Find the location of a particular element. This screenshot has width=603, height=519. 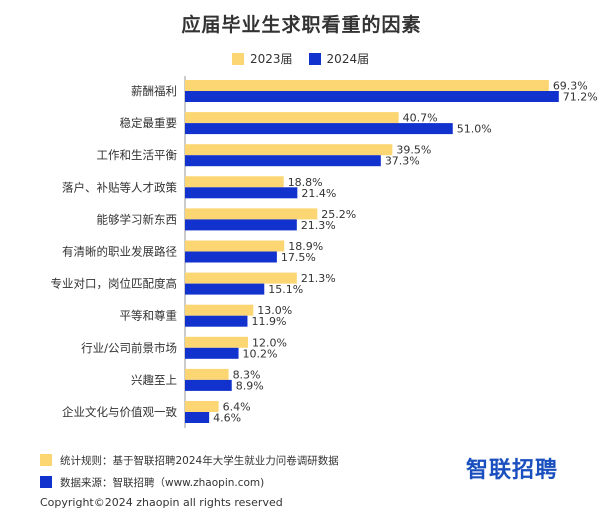

legend-item-2024: 2024届 is located at coordinates (339, 58).